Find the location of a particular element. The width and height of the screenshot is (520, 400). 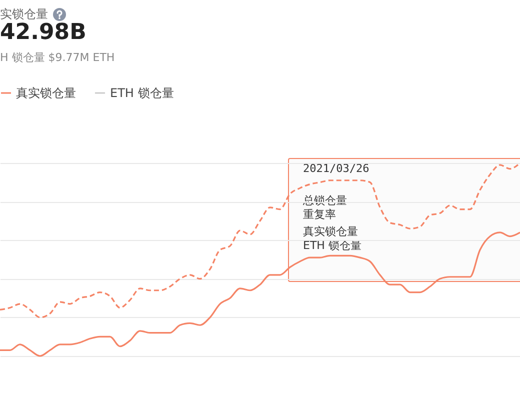

text: H 锁仓量 $9.77M ETH is located at coordinates (57, 57).